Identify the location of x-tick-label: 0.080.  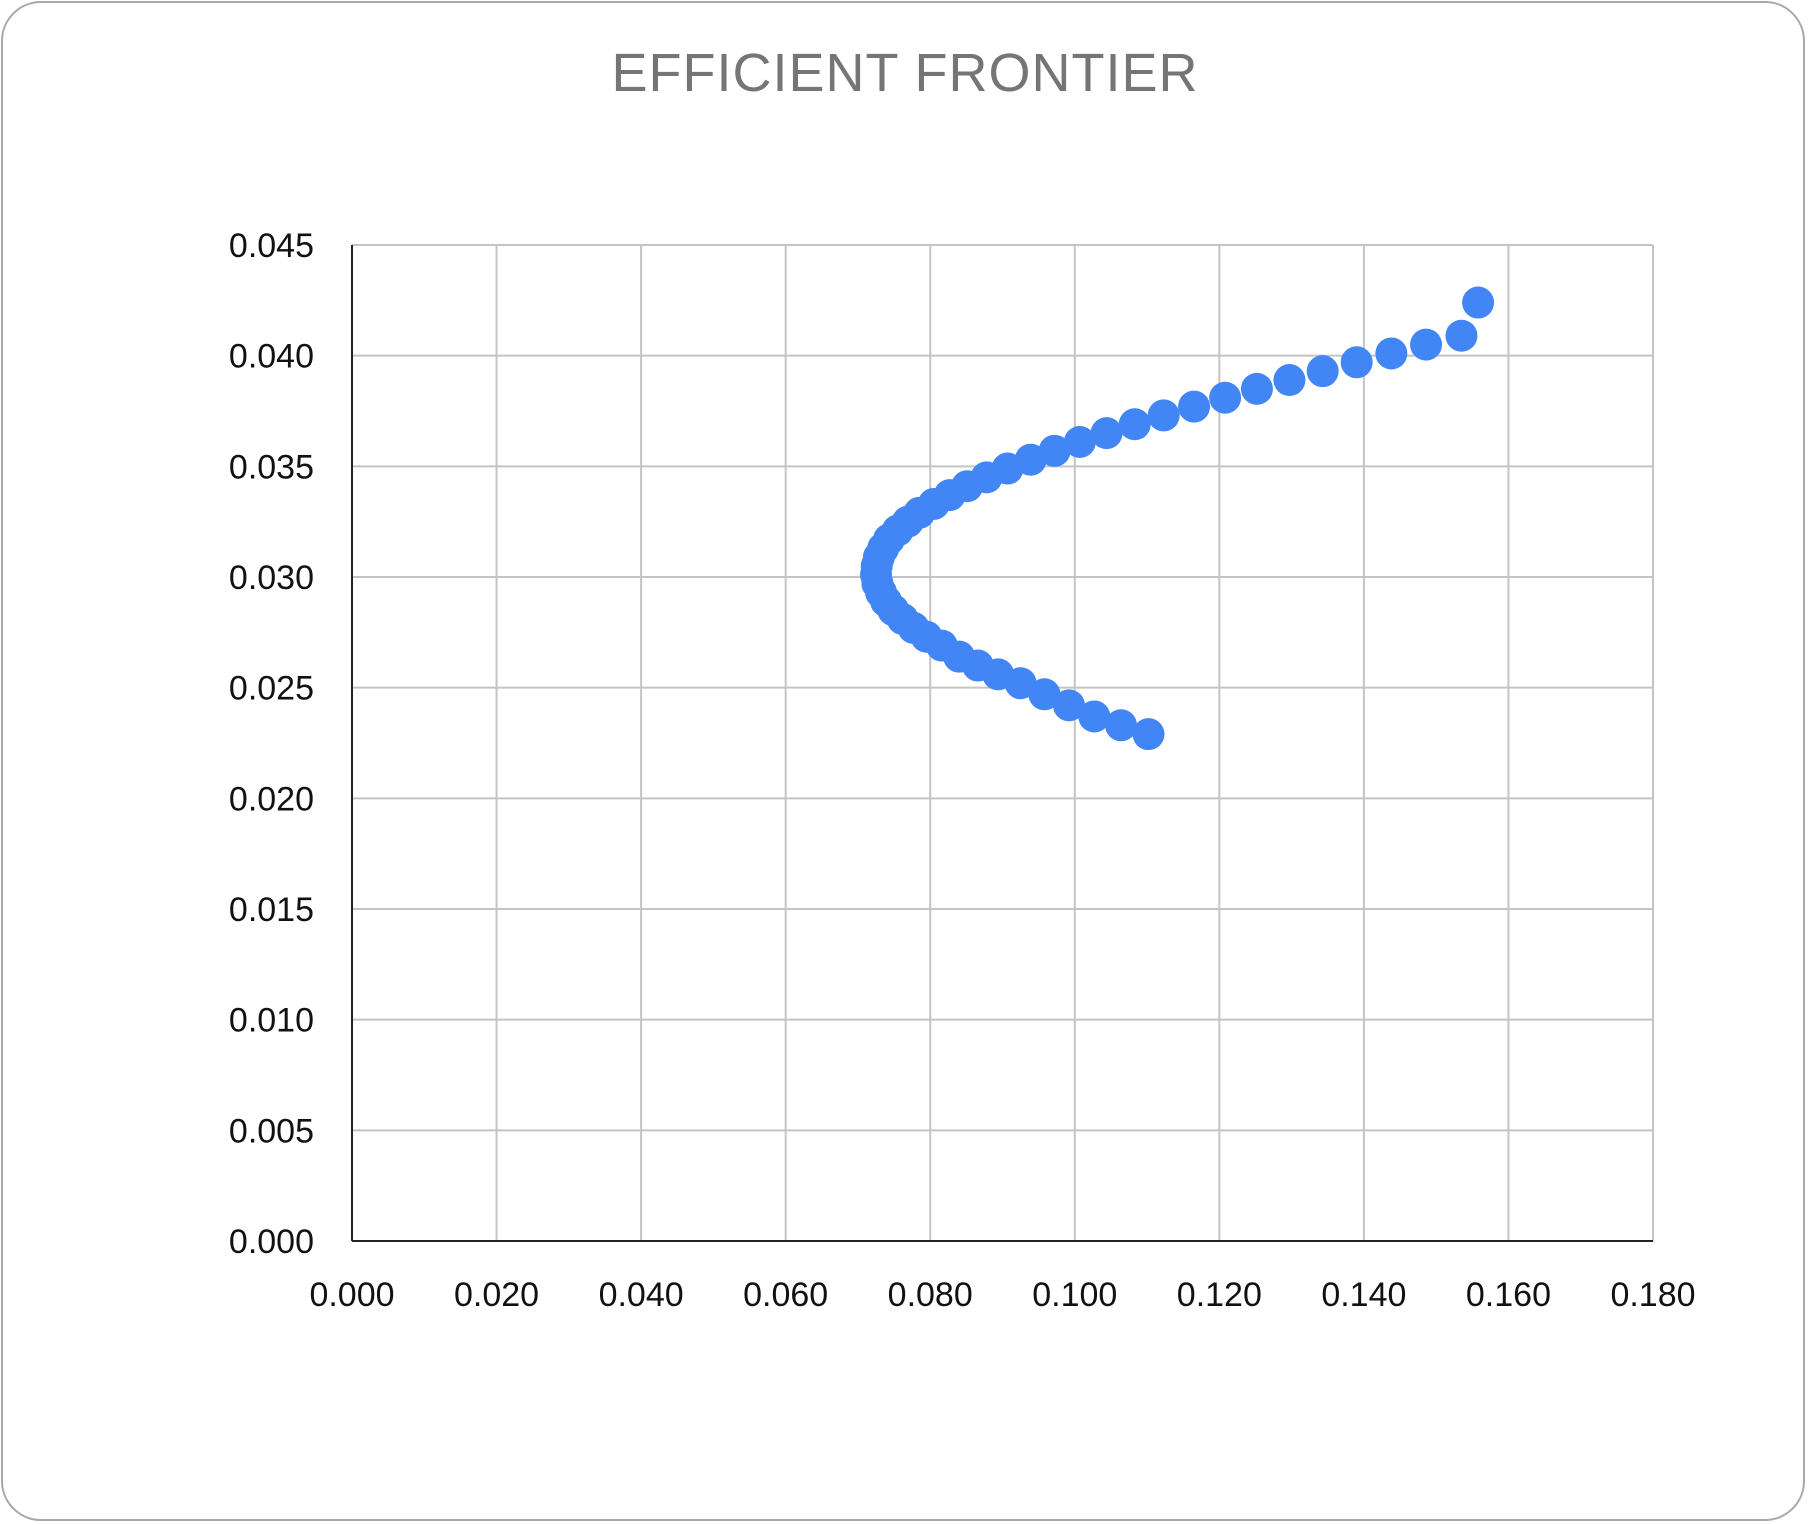
(930, 1295).